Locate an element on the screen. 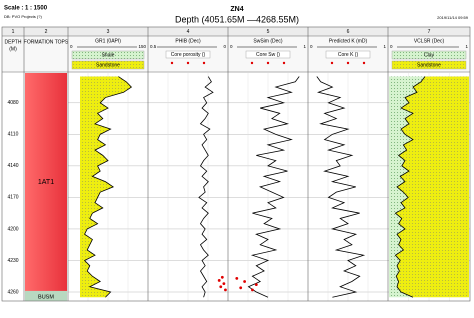 The height and width of the screenshot is (318, 474). scale-max: 150 is located at coordinates (142, 46).